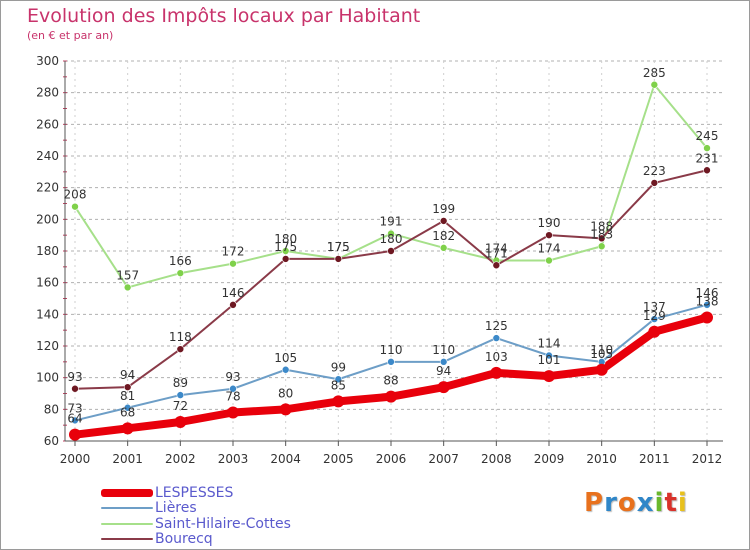 The image size is (750, 550). I want to click on data-label-bourecq-2001: 94, so click(127, 375).